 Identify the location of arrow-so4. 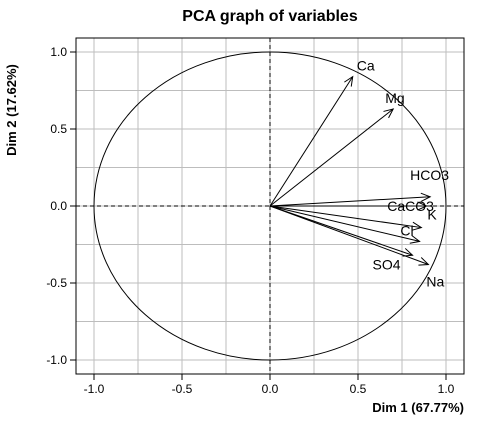
(341, 230).